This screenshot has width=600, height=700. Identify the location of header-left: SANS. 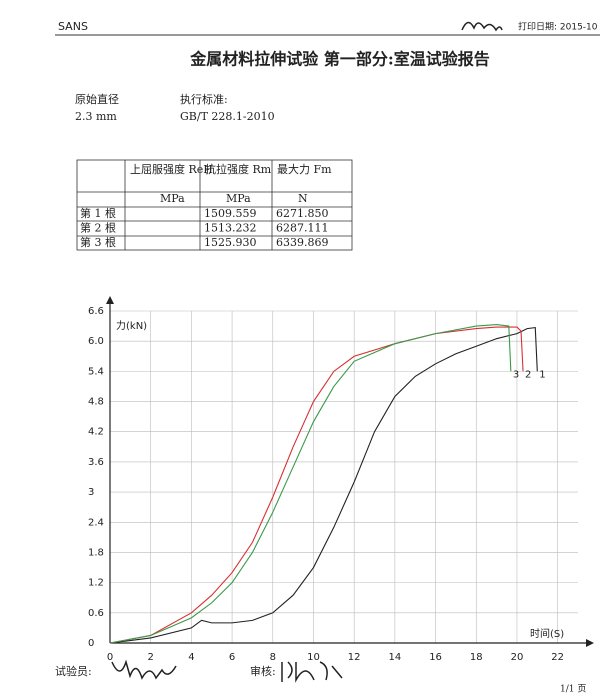
(73, 26).